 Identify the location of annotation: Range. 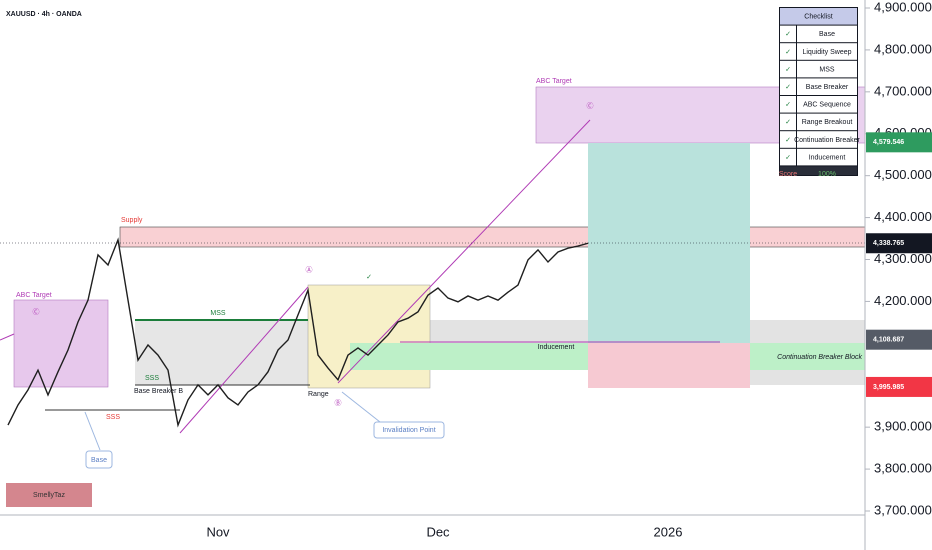
(318, 394).